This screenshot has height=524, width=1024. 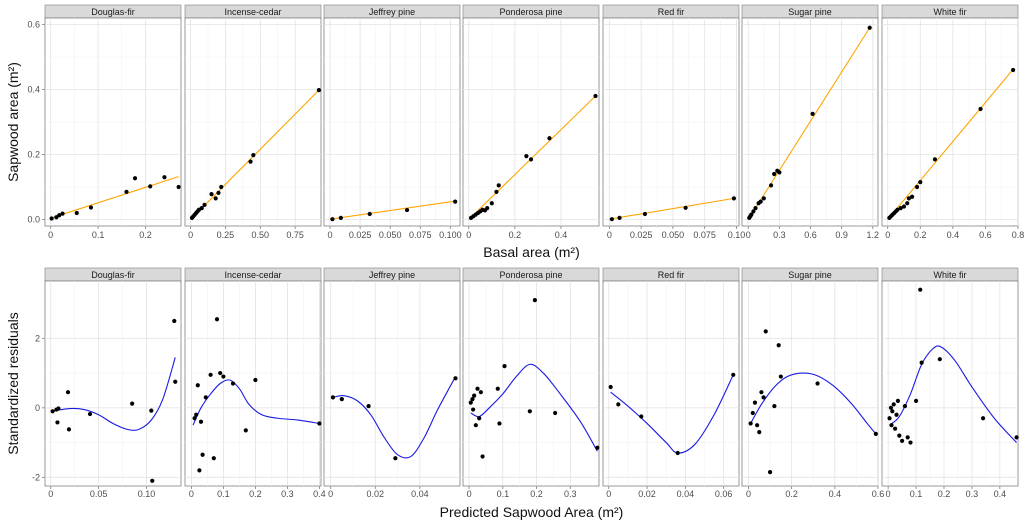 What do you see at coordinates (724, 494) in the screenshot?
I see `x-tick-label: 0.06` at bounding box center [724, 494].